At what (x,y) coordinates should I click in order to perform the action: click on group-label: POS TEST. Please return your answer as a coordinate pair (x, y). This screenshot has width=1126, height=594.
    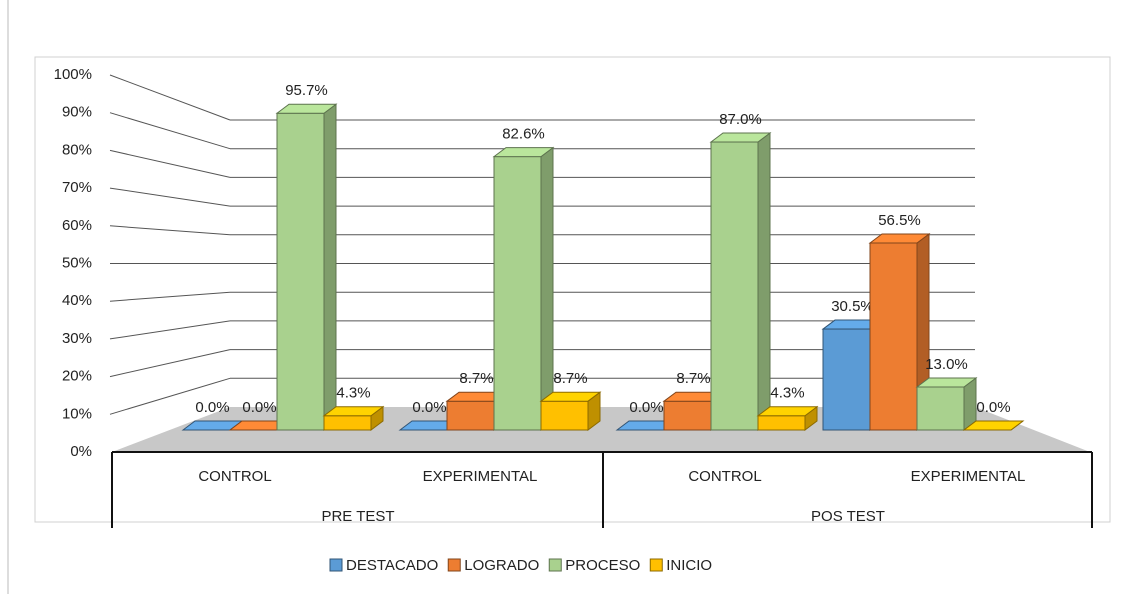
    Looking at the image, I should click on (848, 516).